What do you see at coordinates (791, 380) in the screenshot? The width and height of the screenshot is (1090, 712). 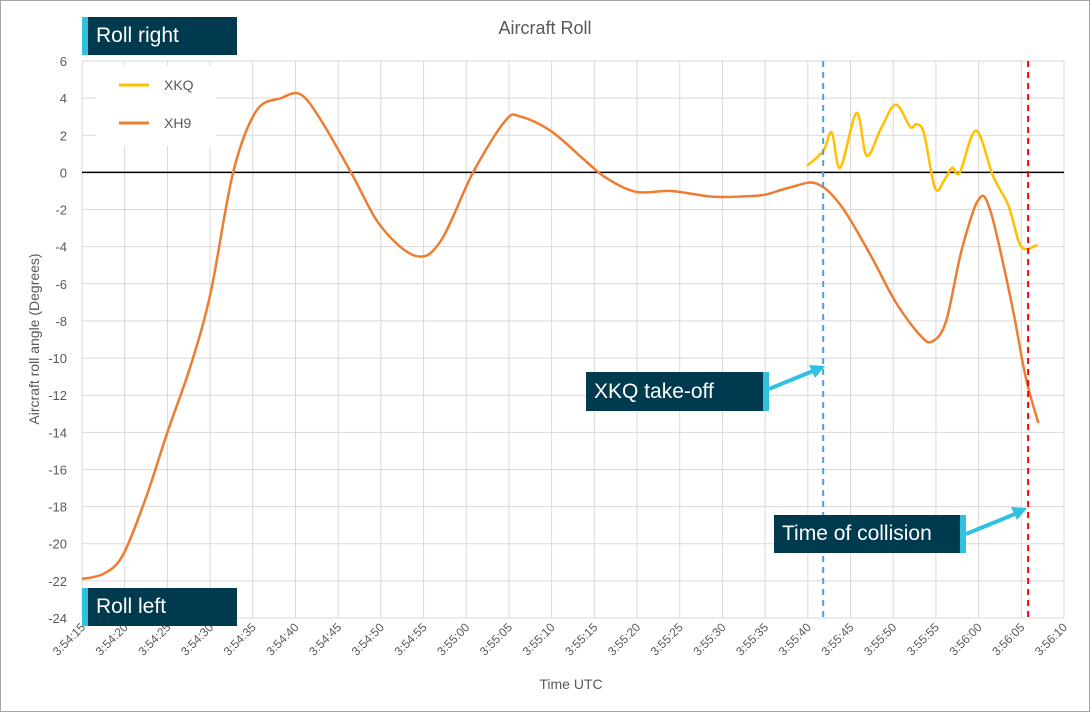 I see `takeoff-arrow` at bounding box center [791, 380].